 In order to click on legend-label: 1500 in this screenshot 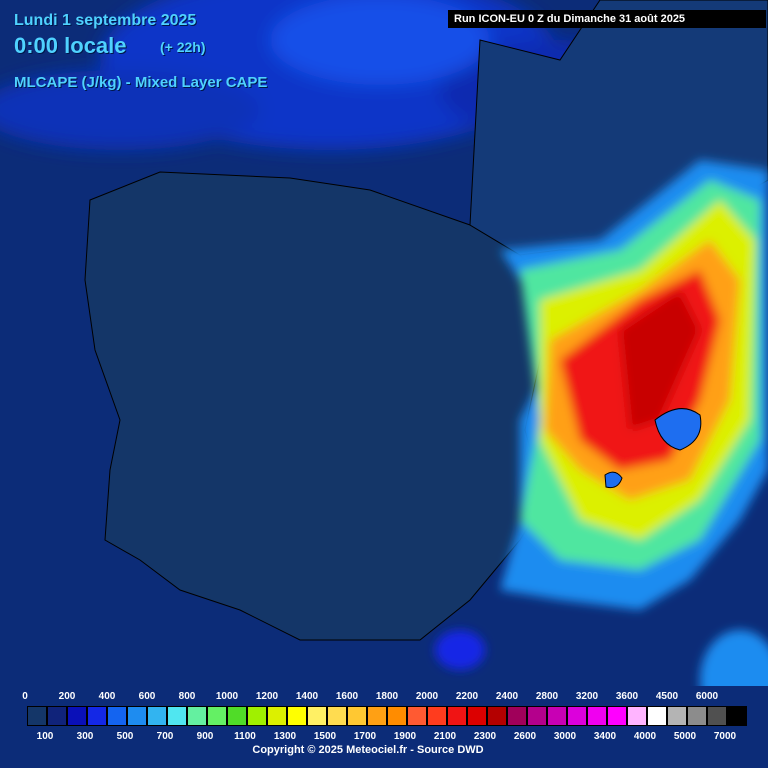, I will do `click(325, 736)`.